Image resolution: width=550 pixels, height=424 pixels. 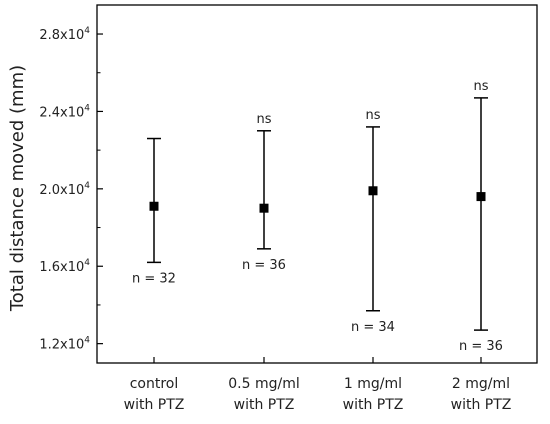 I want to click on y-tick-label: 1.2x104, so click(x=64, y=344).